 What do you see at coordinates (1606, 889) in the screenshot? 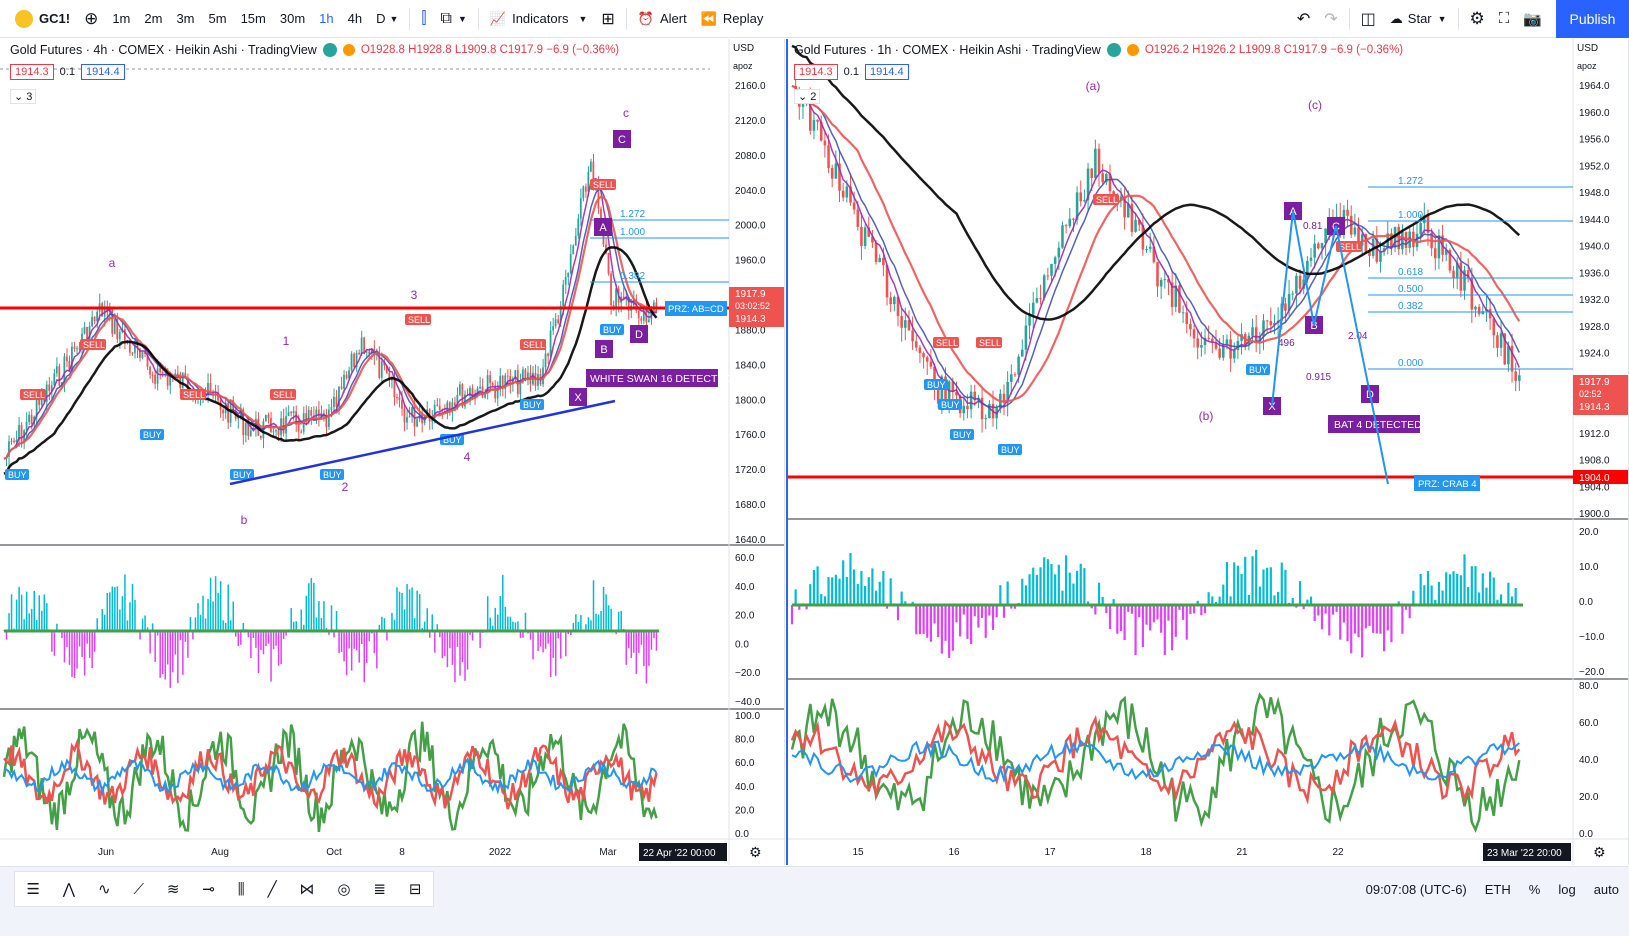
I see `auto-toggle: auto` at bounding box center [1606, 889].